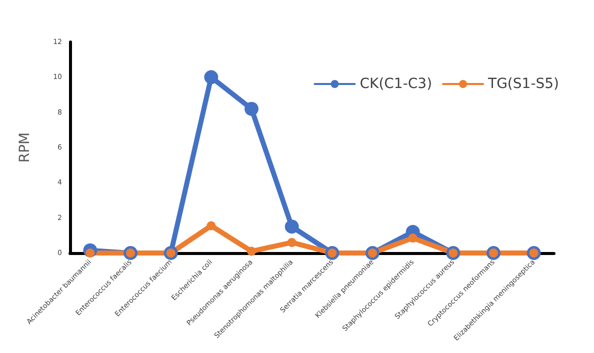  Describe the element at coordinates (396, 84) in the screenshot. I see `legend-label: CK(C1-C3)` at that location.